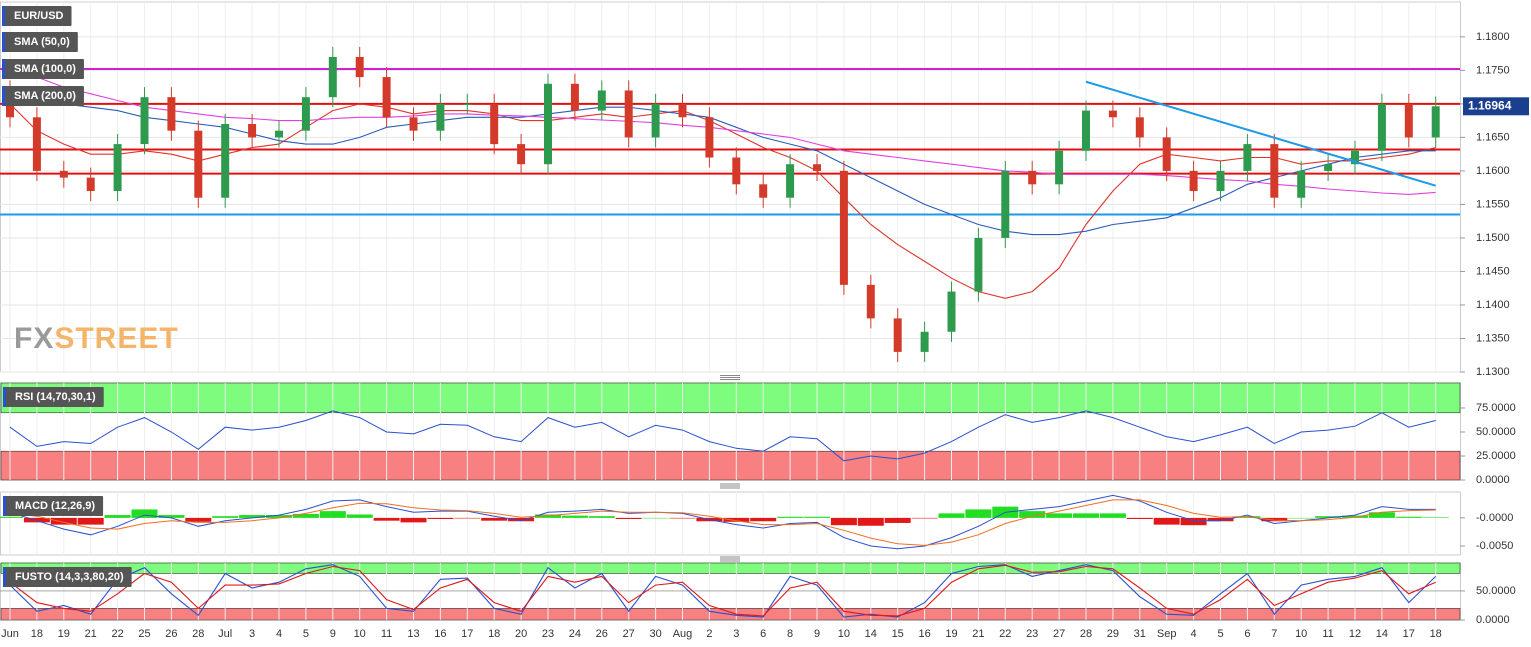  Describe the element at coordinates (279, 634) in the screenshot. I see `x-tick-label: 4` at that location.